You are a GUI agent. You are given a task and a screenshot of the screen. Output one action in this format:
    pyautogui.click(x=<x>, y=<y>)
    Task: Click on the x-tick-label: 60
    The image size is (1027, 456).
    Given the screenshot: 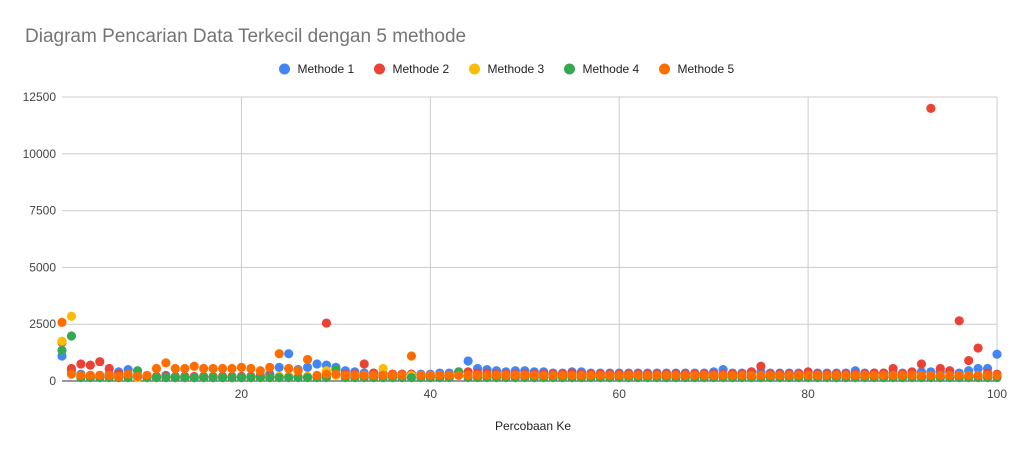 What is the action you would take?
    pyautogui.click(x=620, y=394)
    